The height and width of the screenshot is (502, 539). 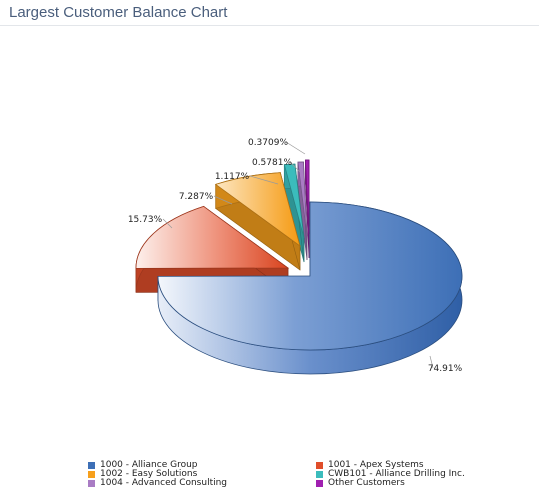 What do you see at coordinates (232, 177) in the screenshot?
I see `slice-label-4: 1.117%` at bounding box center [232, 177].